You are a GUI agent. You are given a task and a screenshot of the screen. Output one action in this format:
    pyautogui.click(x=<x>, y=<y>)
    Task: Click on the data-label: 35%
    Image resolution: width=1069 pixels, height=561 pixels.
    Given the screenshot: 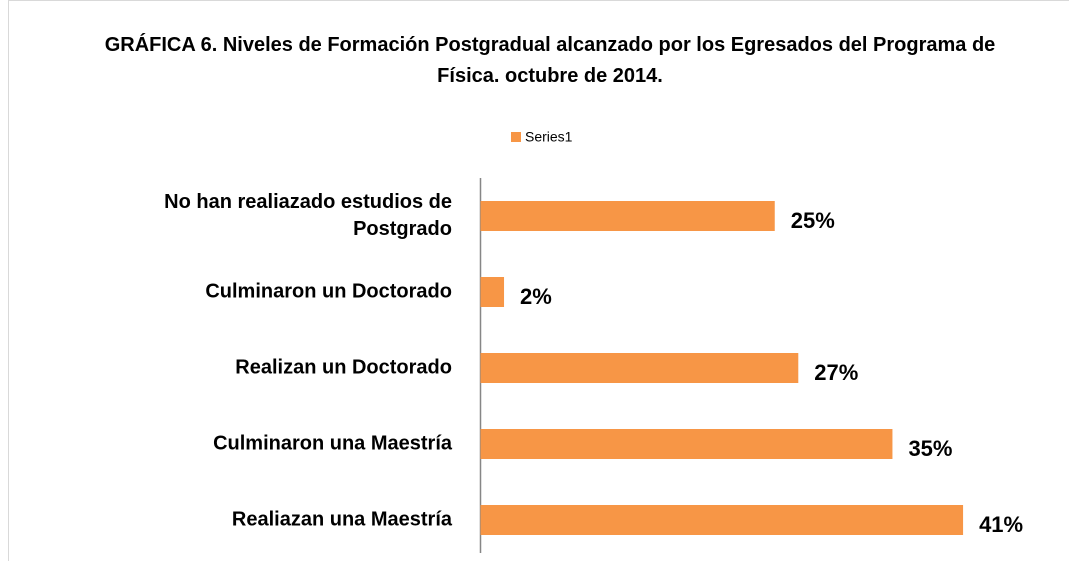 What is the action you would take?
    pyautogui.click(x=930, y=448)
    